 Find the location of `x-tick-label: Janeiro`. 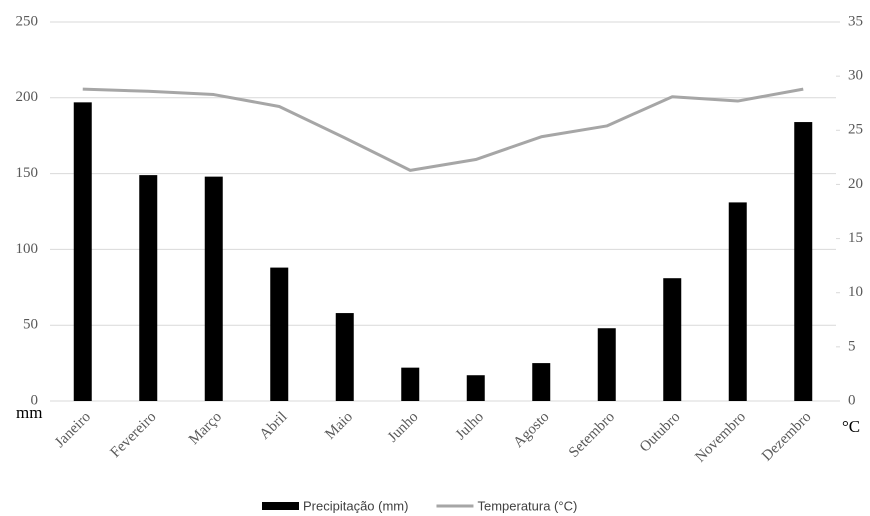

x-tick-label: Janeiro is located at coordinates (73, 430).